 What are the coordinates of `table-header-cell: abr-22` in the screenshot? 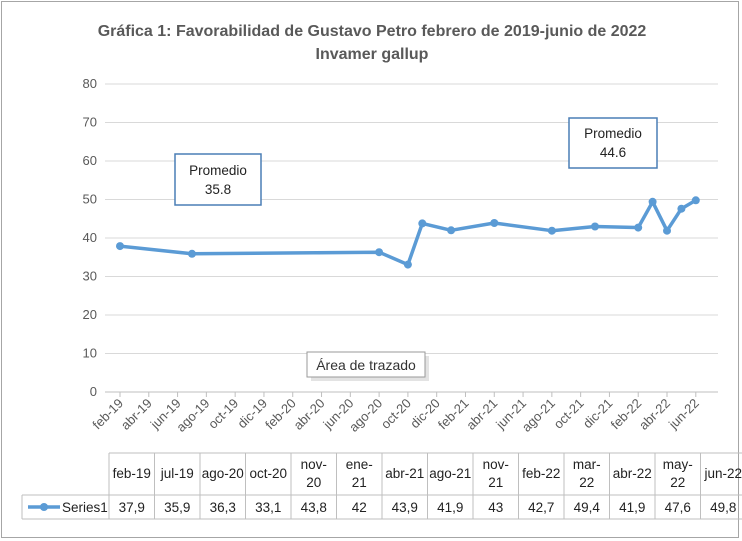 It's located at (632, 473).